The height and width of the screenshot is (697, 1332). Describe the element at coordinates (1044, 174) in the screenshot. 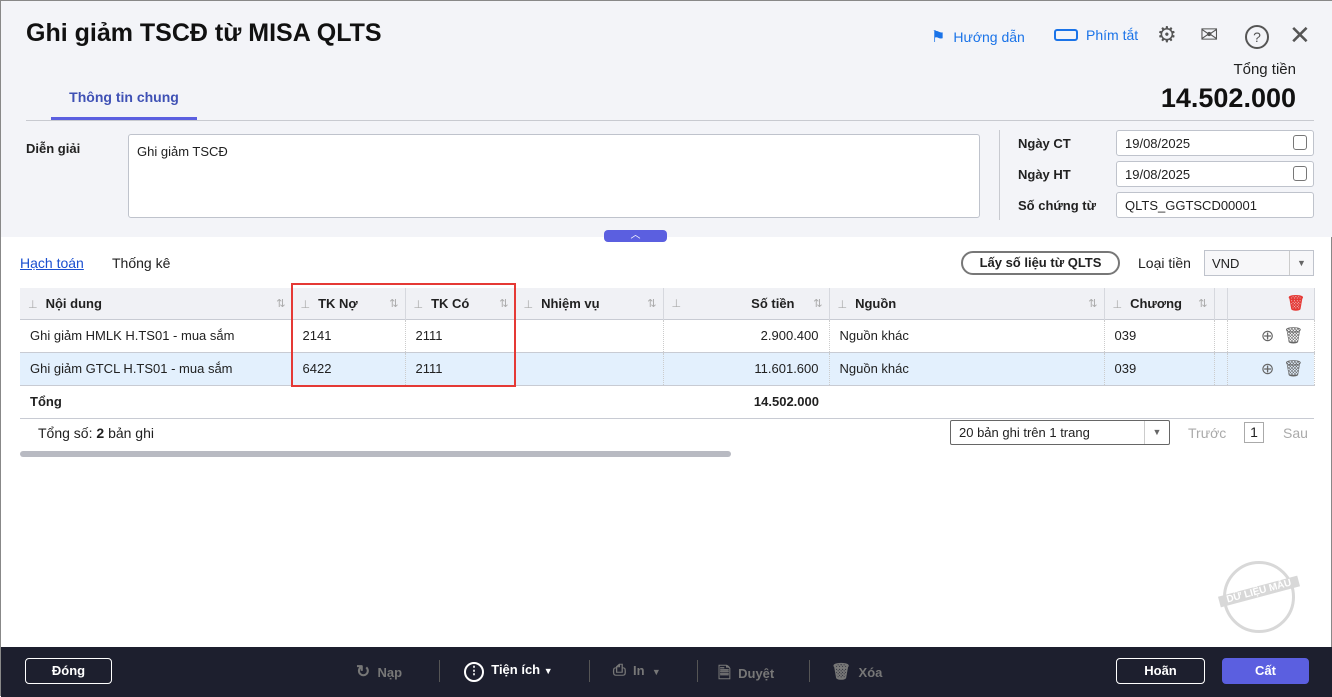

I see `posting-date-label: Ngày HT` at that location.